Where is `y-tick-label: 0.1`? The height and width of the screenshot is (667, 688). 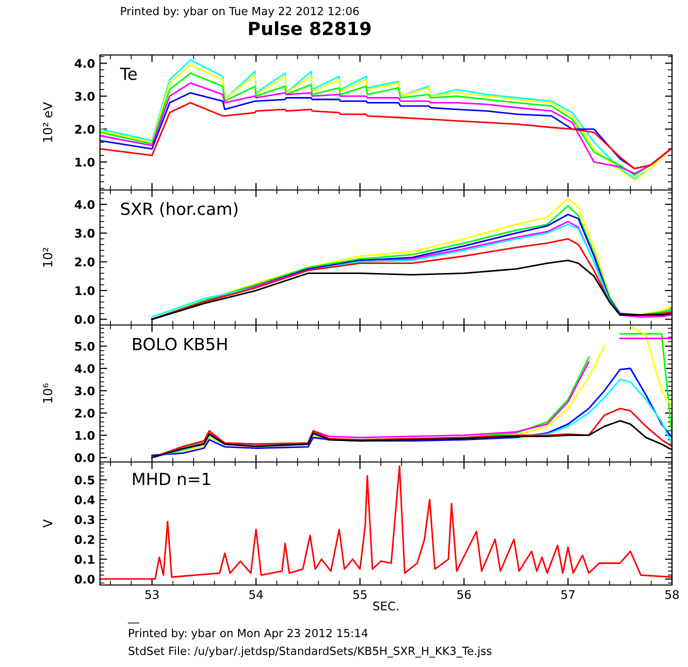
y-tick-label: 0.1 is located at coordinates (84, 559).